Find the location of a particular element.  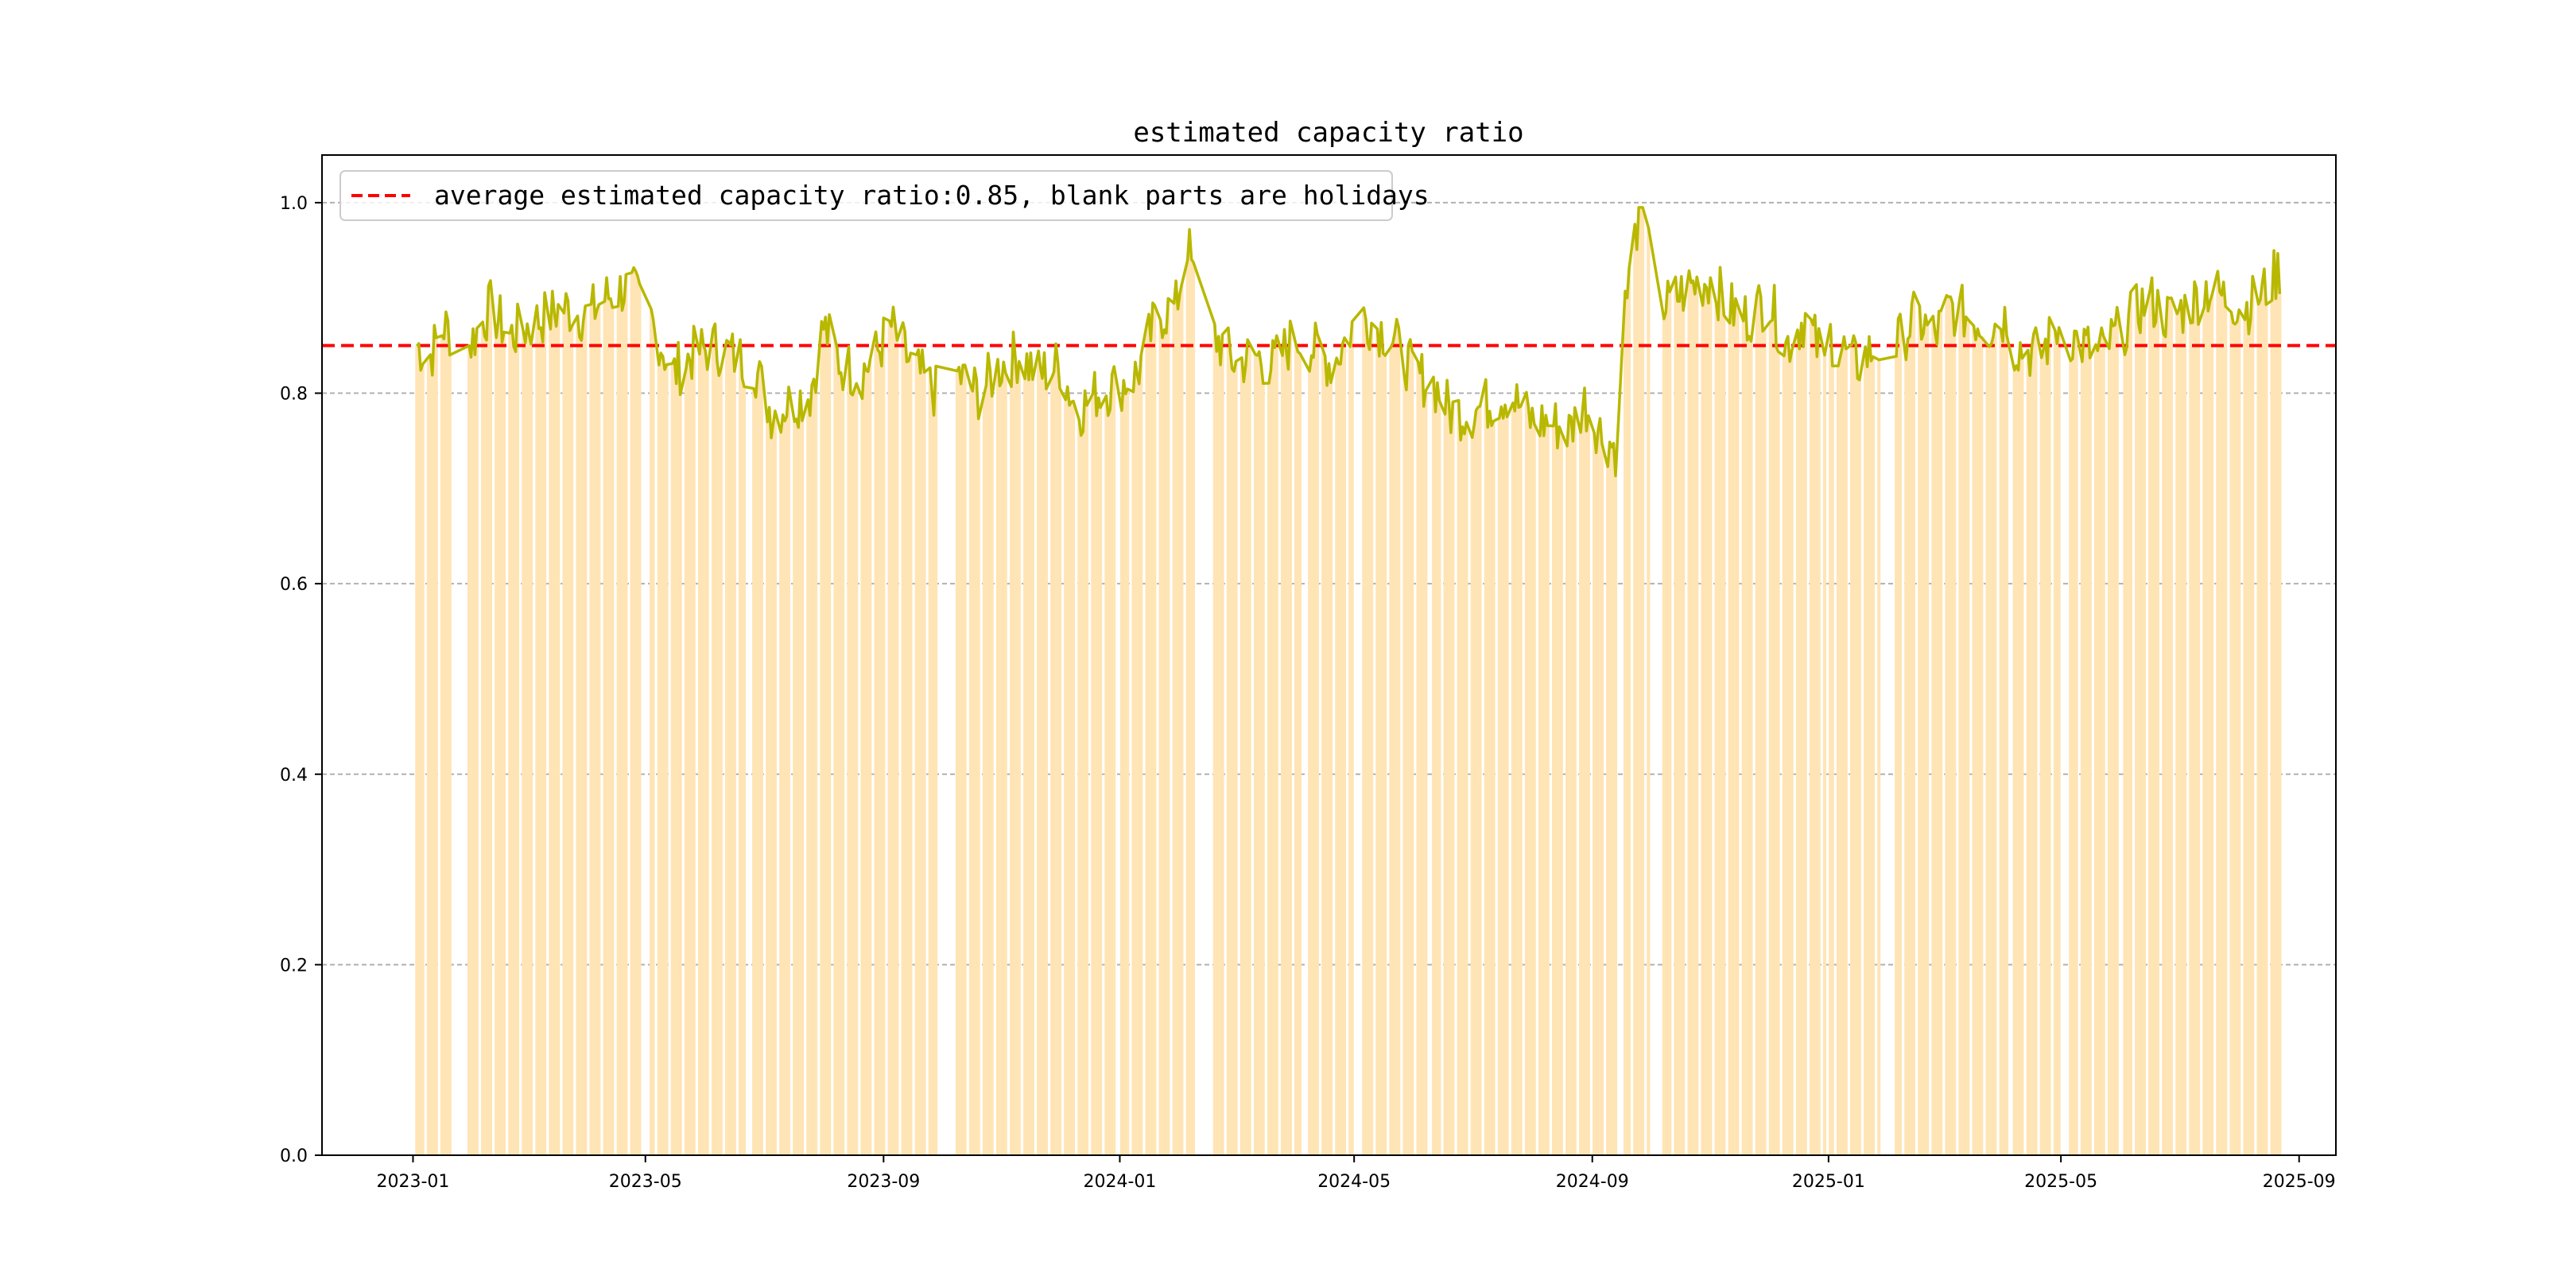

x-tick-label: 2023-05 is located at coordinates (645, 1182).